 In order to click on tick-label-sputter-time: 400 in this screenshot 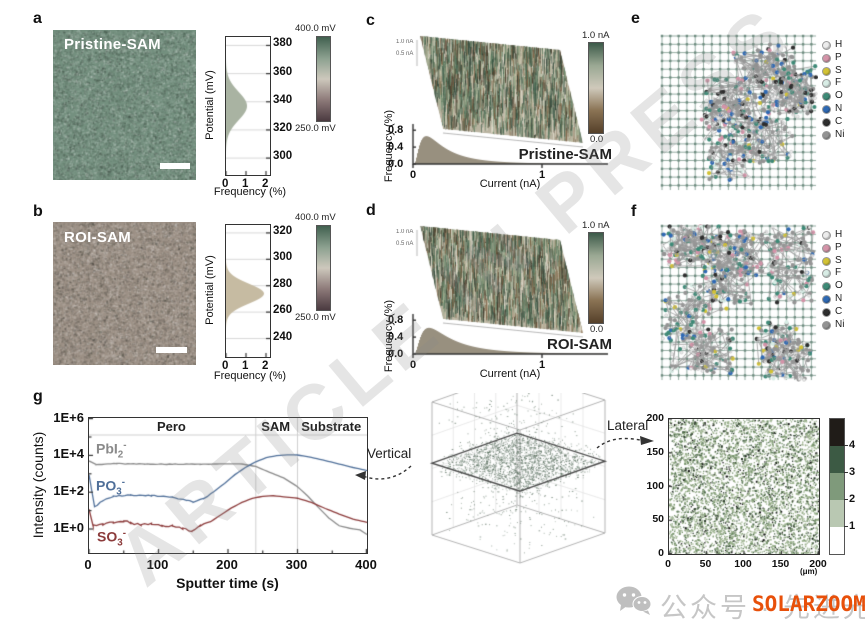, I will do `click(366, 564)`.